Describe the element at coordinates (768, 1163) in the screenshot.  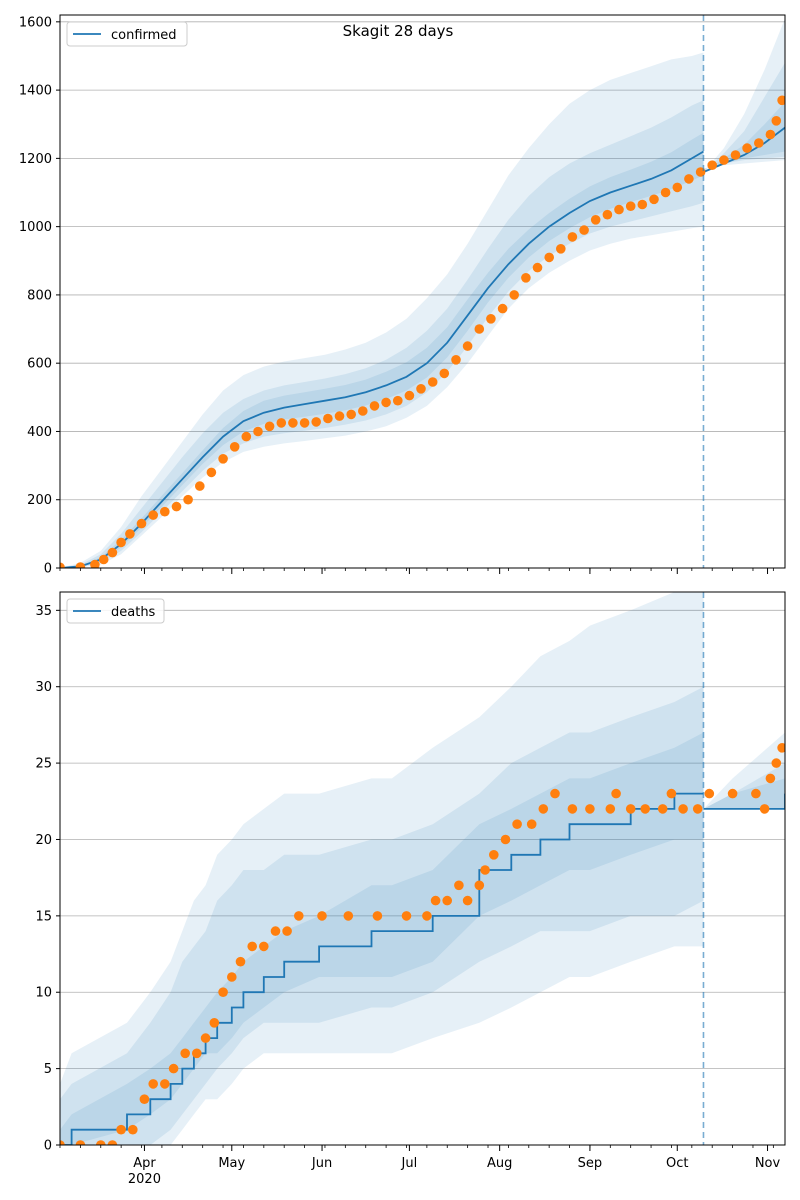
I see `x-tick-label: Nov` at that location.